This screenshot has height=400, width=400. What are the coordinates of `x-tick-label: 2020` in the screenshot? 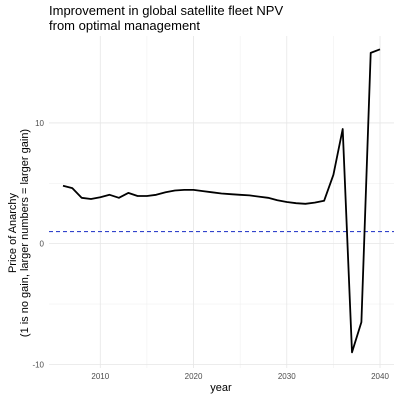 It's located at (194, 376).